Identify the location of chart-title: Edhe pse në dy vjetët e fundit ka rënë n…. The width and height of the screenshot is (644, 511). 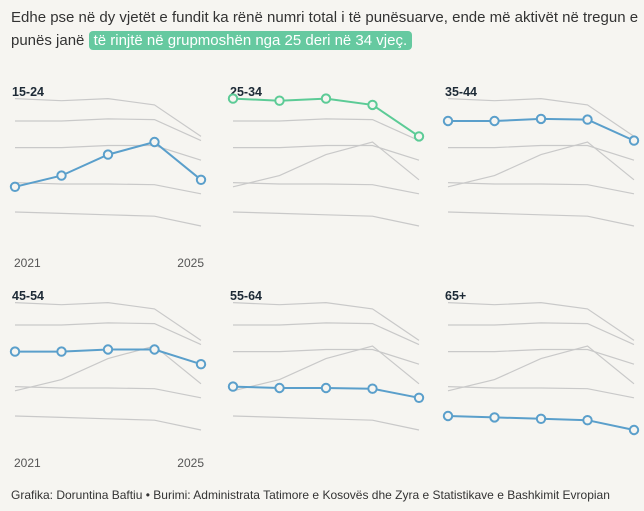
(325, 29).